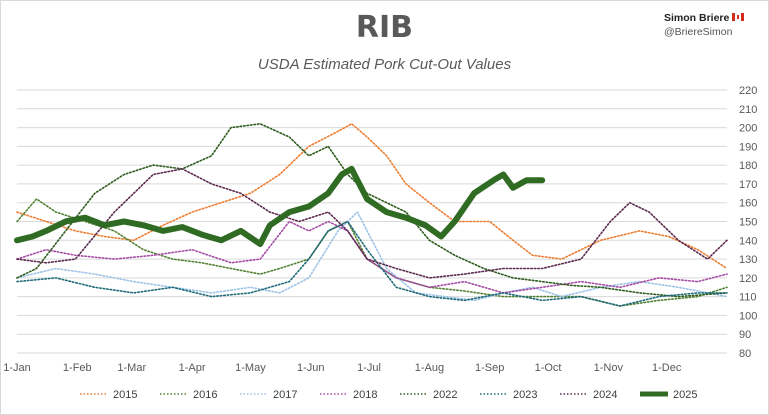 The image size is (769, 415). Describe the element at coordinates (17, 368) in the screenshot. I see `x-tick-label: 1-Jan` at that location.